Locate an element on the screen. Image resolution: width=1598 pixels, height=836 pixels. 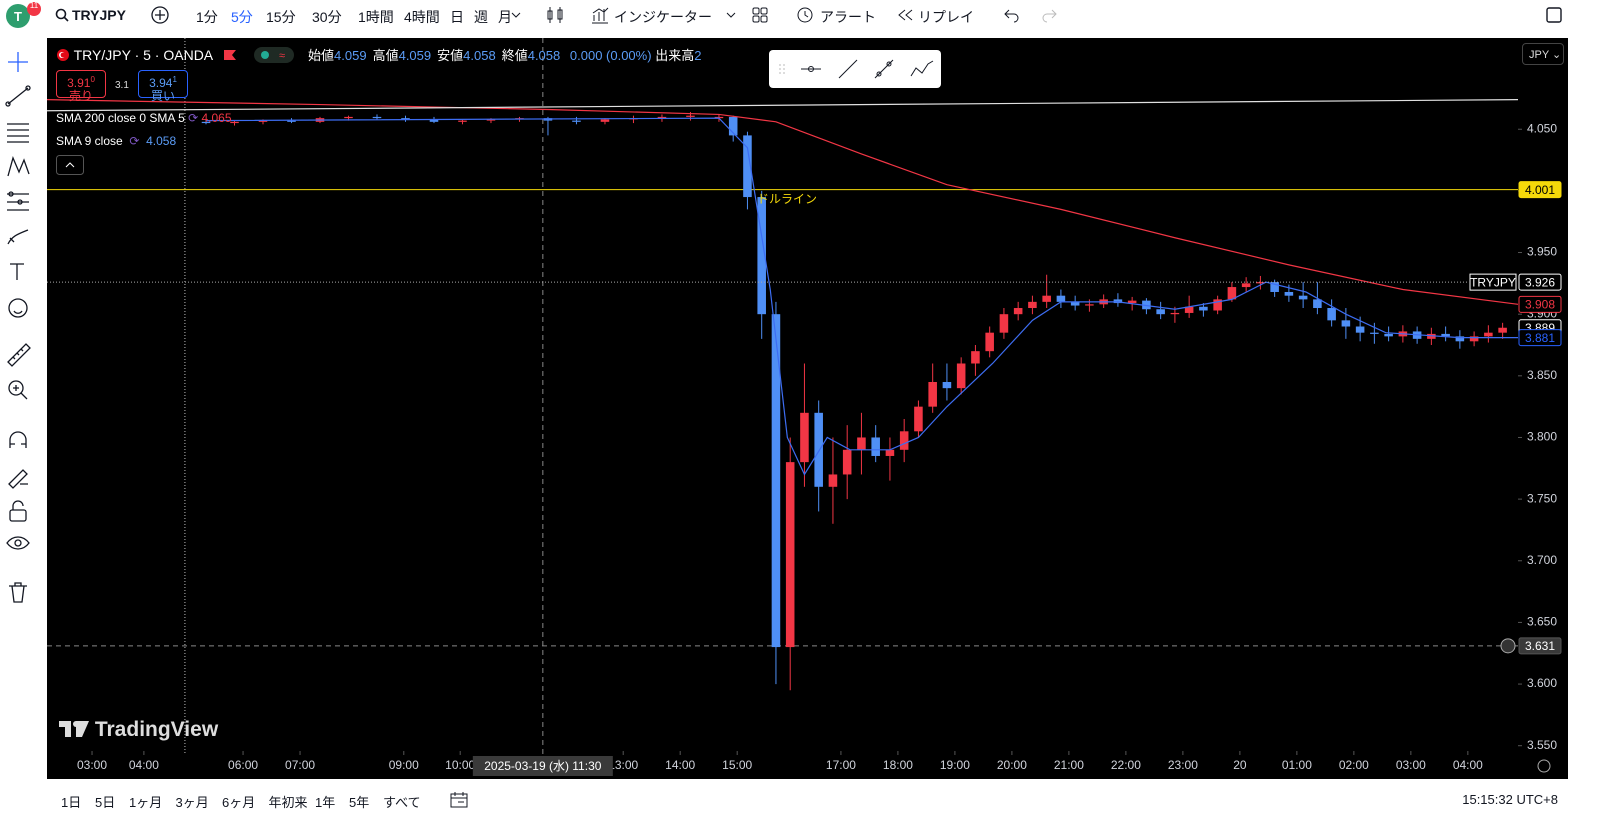
badge: 11 is located at coordinates (34, 5).